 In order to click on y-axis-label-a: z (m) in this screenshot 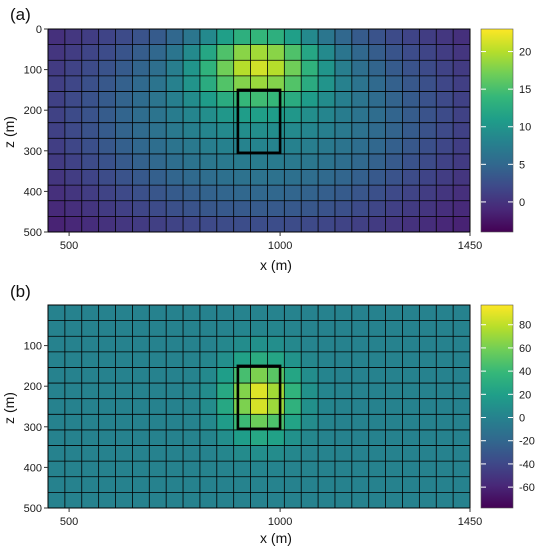, I will do `click(9, 132)`.